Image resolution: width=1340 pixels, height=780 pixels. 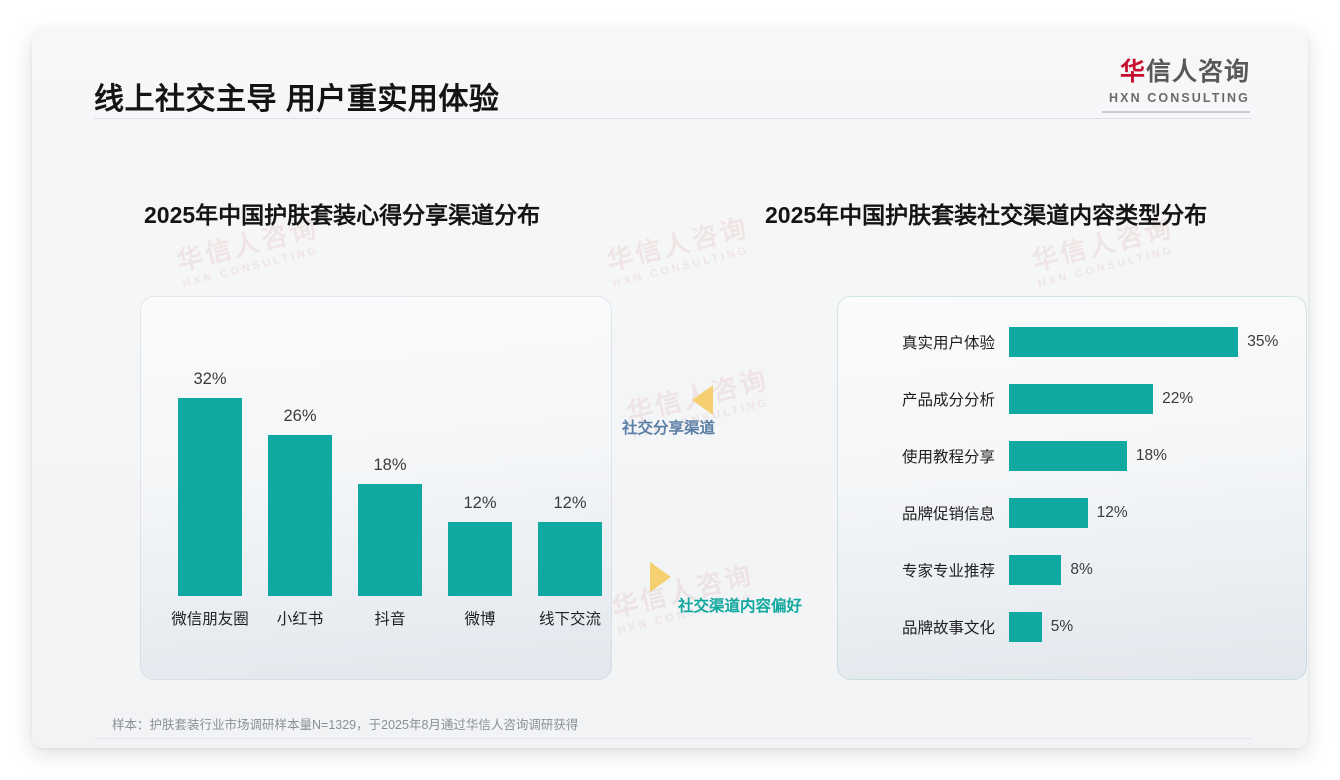 I want to click on bar-group: 12% 线下交流, so click(x=570, y=561).